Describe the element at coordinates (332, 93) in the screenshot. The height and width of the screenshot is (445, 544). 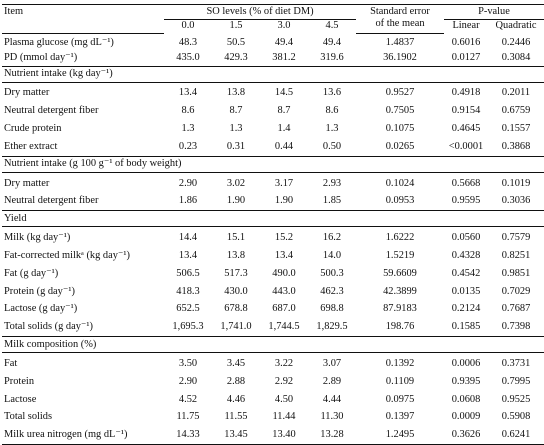
I see `level-value-3: 13.6` at that location.